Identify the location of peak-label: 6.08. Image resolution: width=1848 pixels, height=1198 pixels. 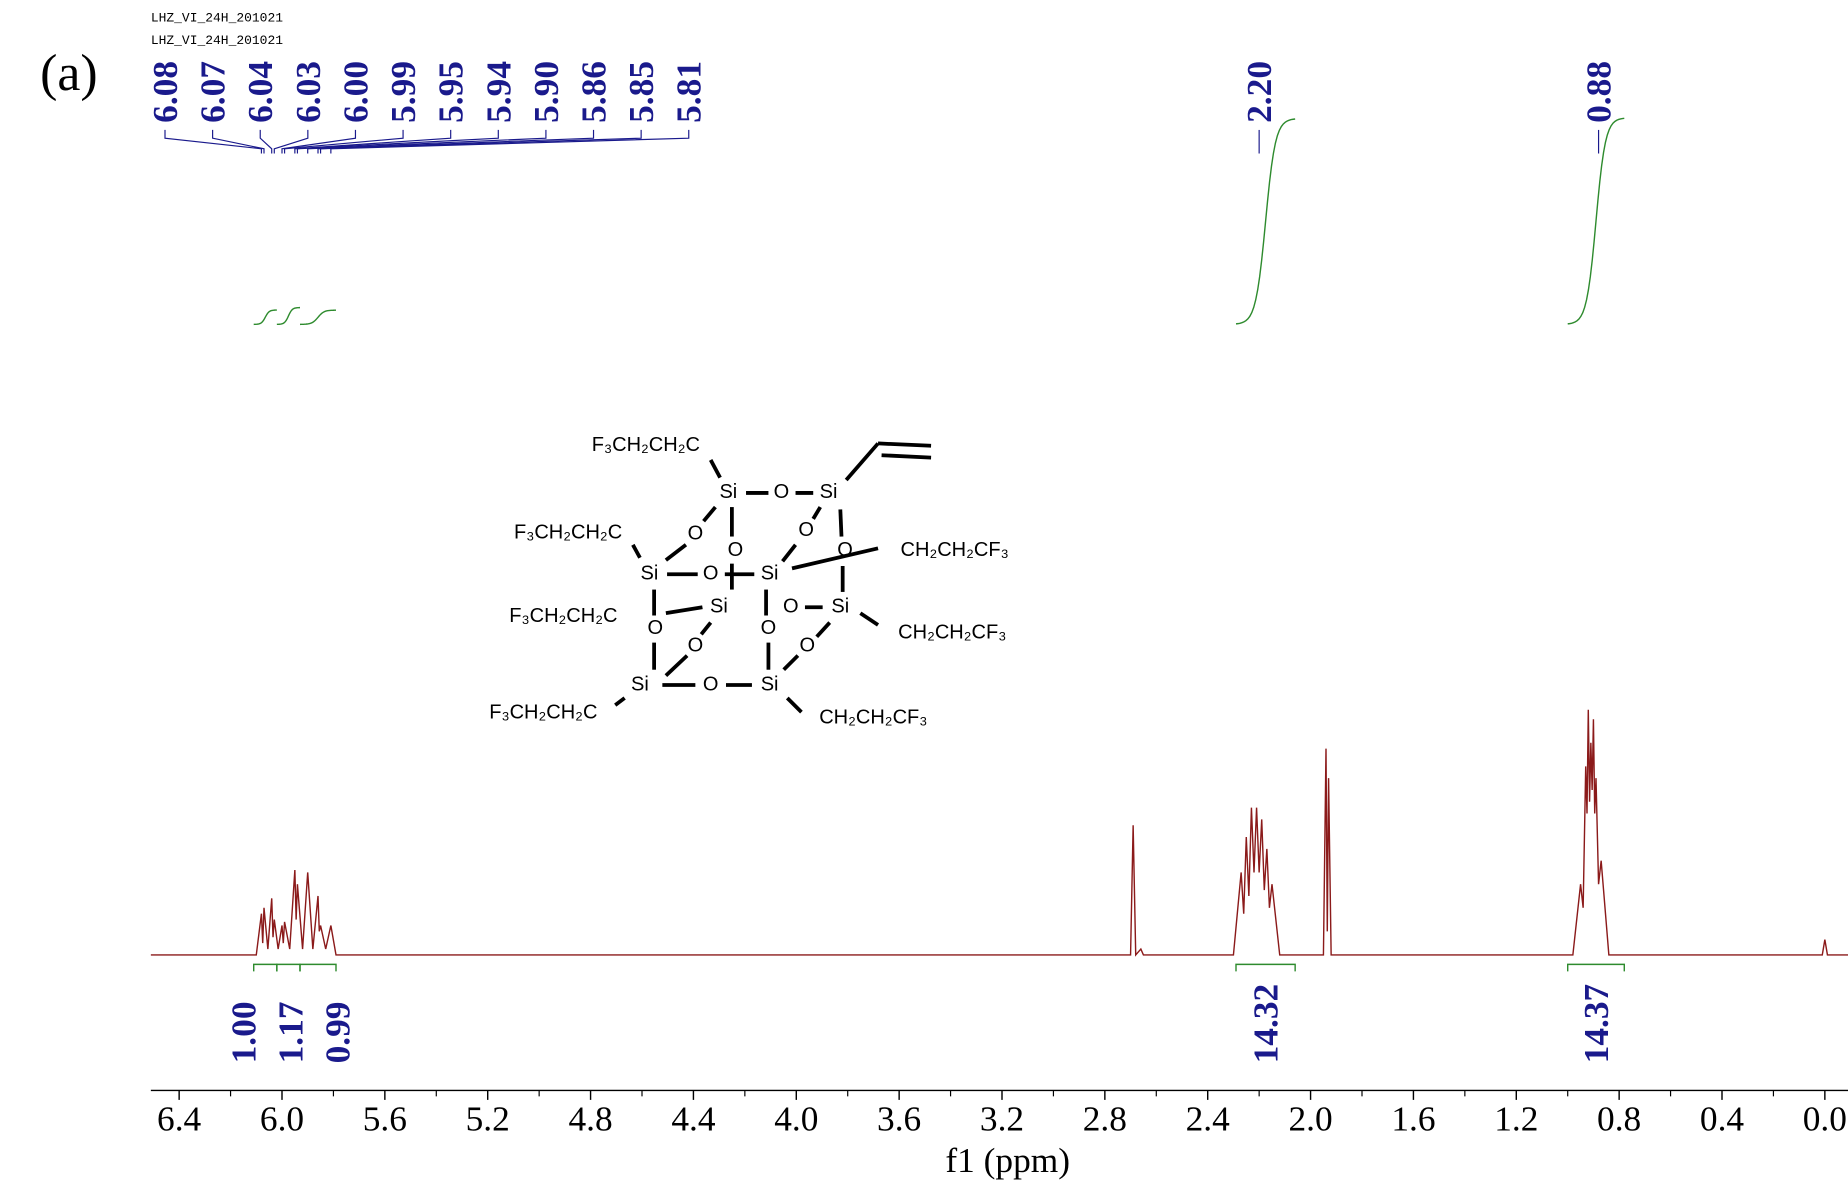
(165, 92).